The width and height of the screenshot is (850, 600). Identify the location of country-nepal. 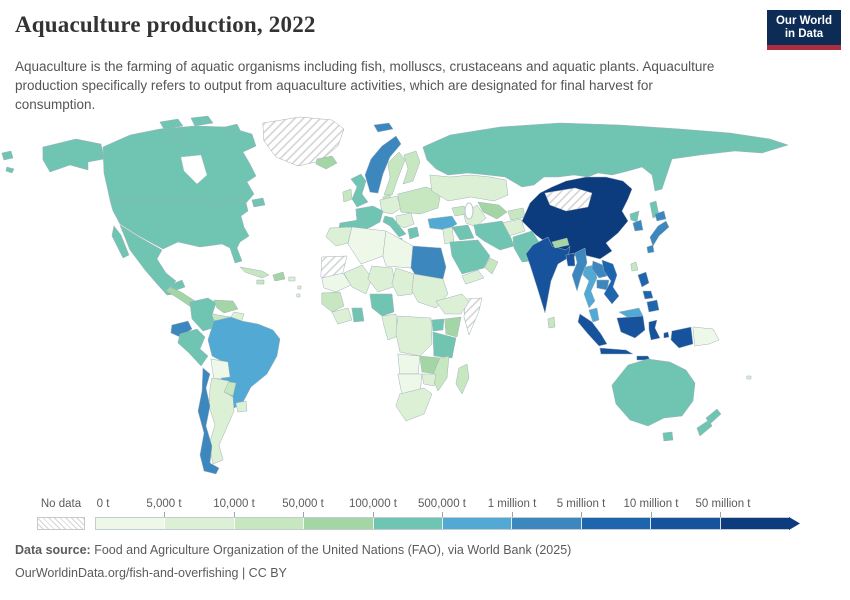
(560, 243).